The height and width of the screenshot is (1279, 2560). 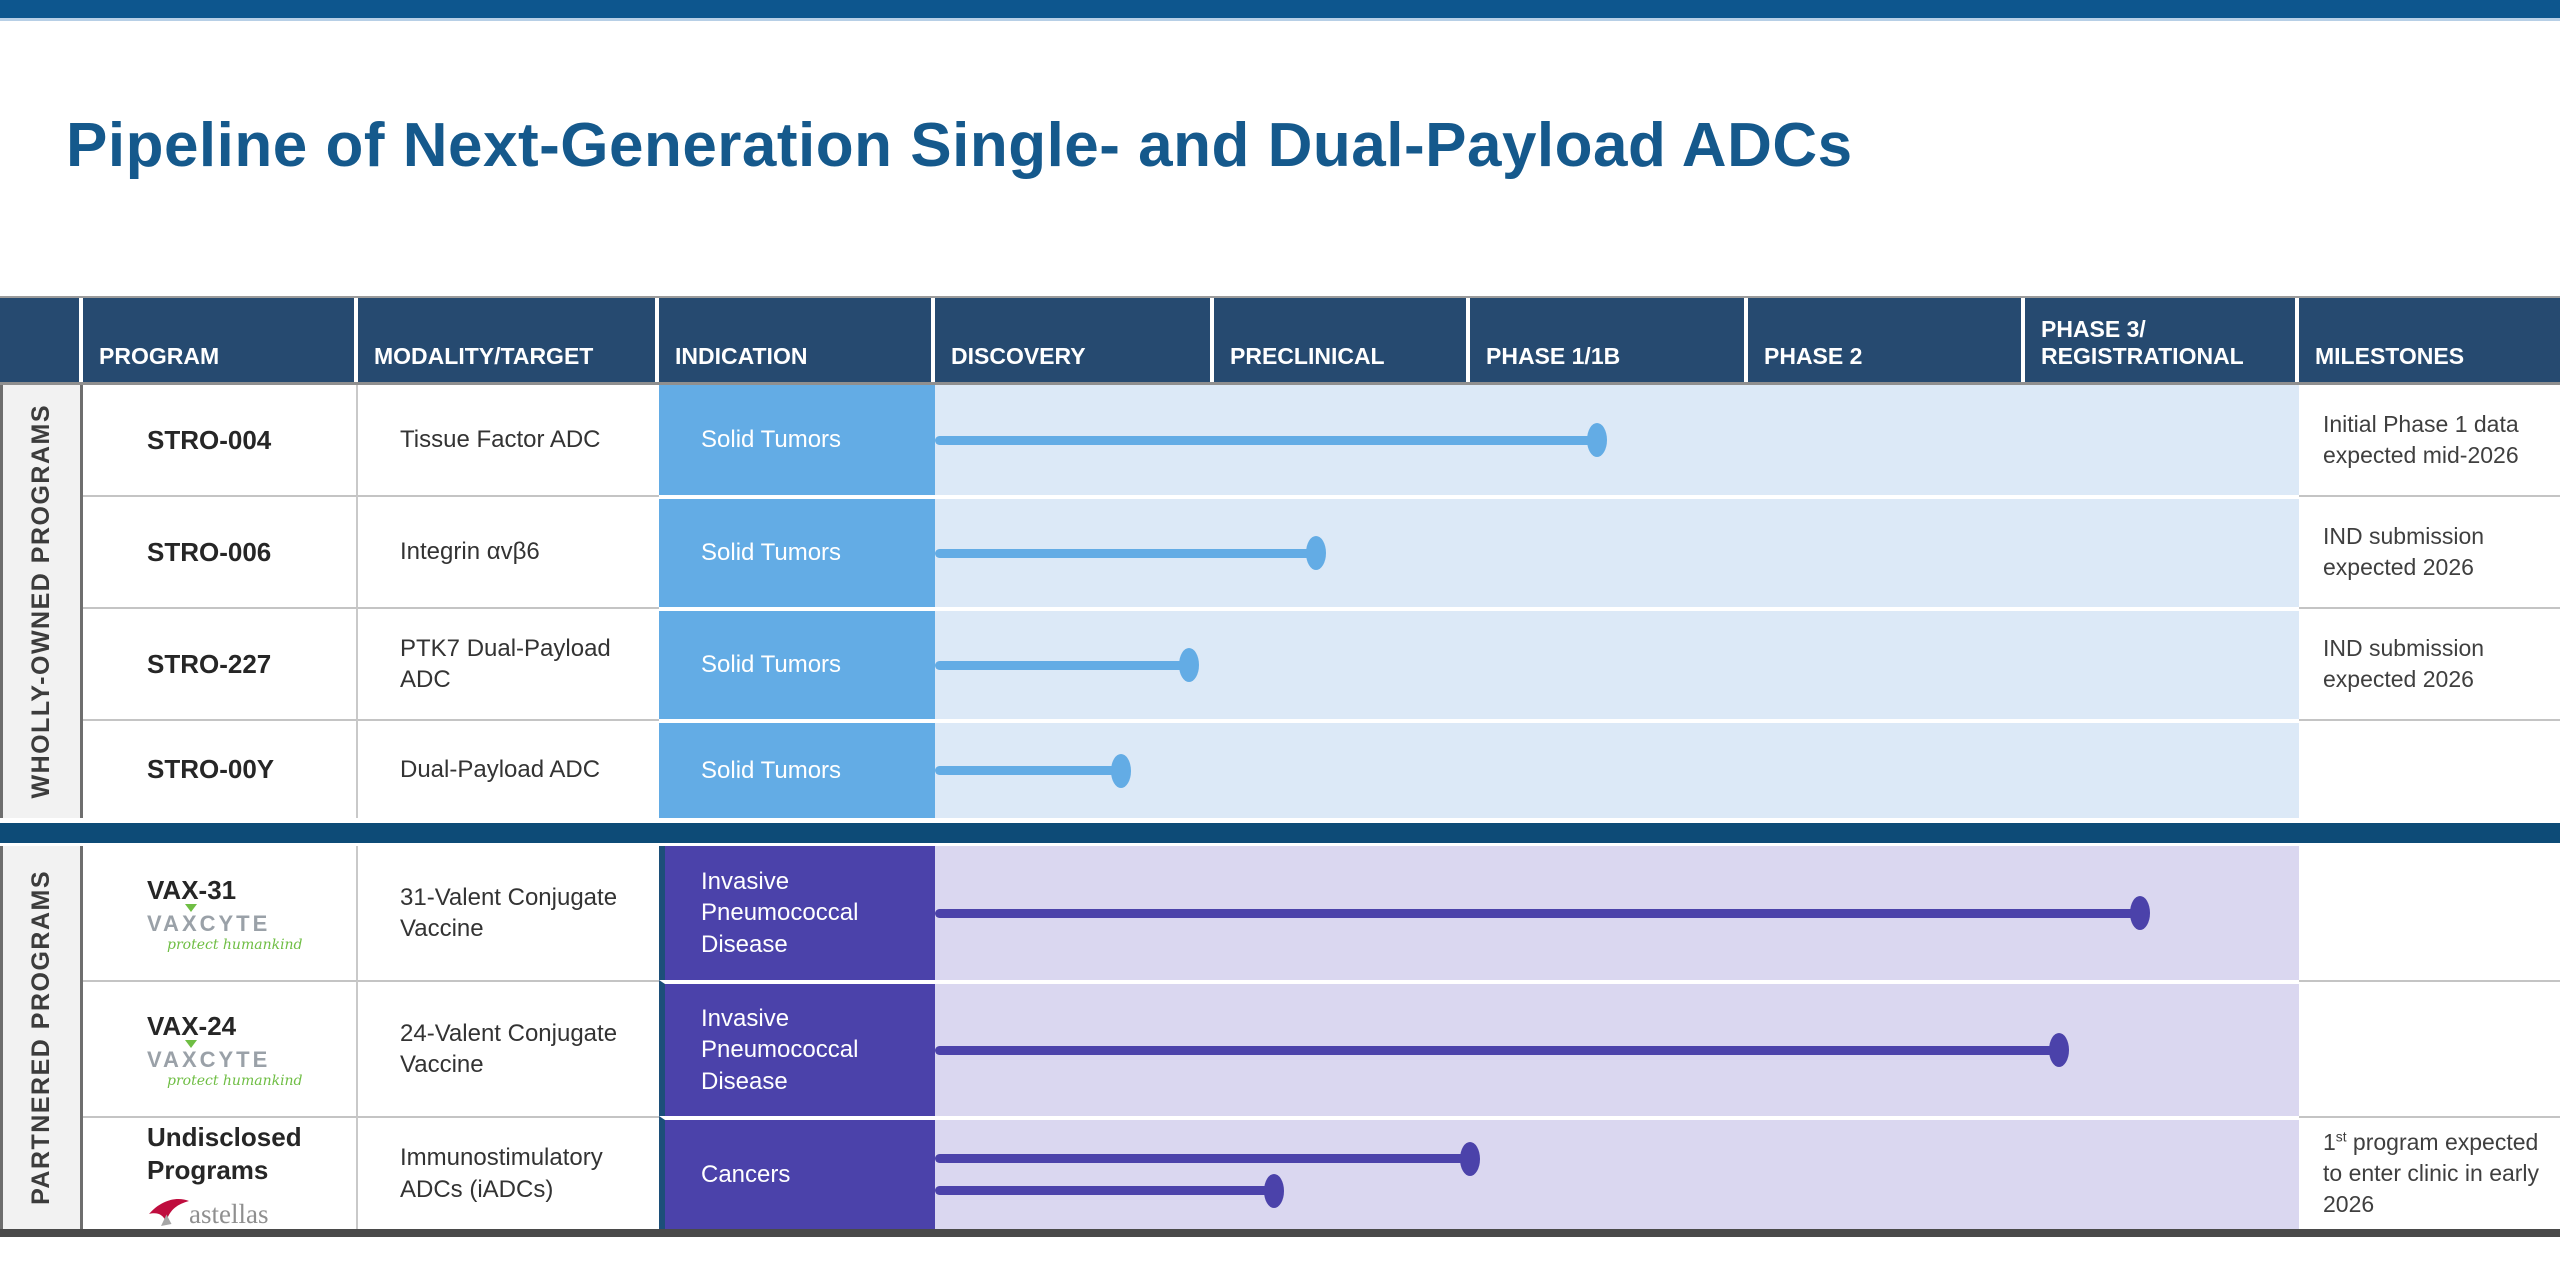 What do you see at coordinates (192, 889) in the screenshot?
I see `program-name: VAX-31` at bounding box center [192, 889].